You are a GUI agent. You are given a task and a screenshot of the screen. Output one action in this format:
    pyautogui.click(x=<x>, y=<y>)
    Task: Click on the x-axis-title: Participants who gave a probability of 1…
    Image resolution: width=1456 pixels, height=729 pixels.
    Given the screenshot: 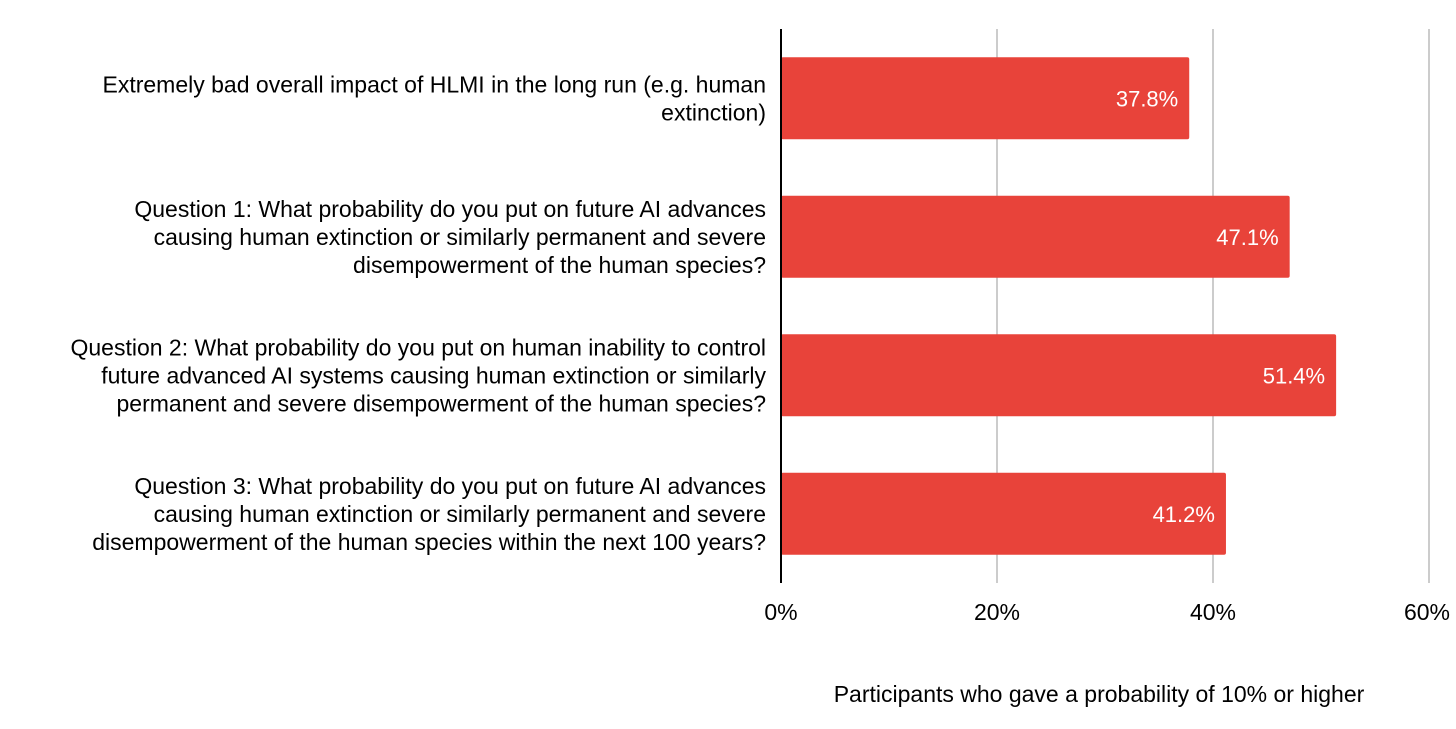 What is the action you would take?
    pyautogui.click(x=1099, y=694)
    